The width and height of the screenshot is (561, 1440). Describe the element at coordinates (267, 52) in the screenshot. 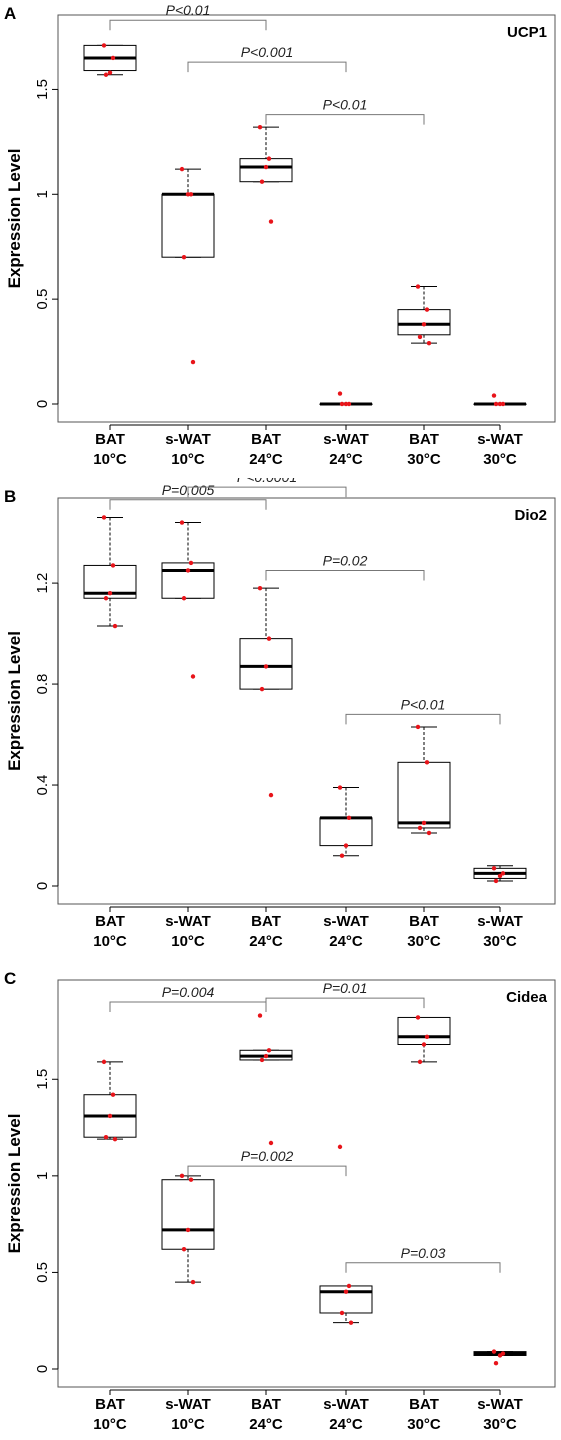

I see `p-value-label: P<0.001` at that location.